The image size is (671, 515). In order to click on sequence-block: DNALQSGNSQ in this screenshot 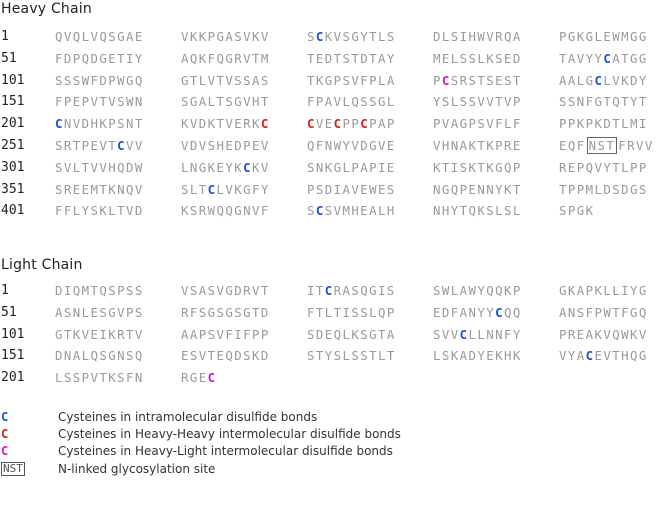, I will do `click(99, 355)`.